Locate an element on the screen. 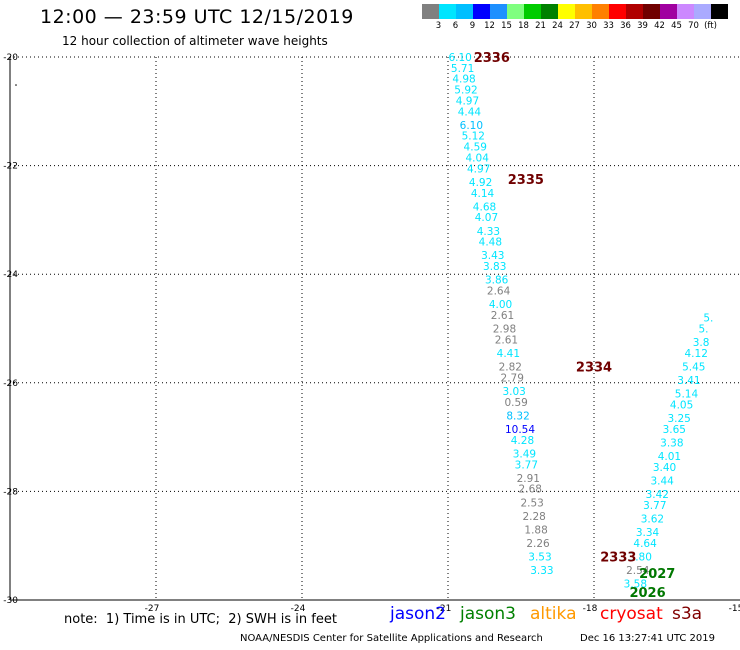 The image size is (740, 650). pass-number: 2333 is located at coordinates (618, 558).